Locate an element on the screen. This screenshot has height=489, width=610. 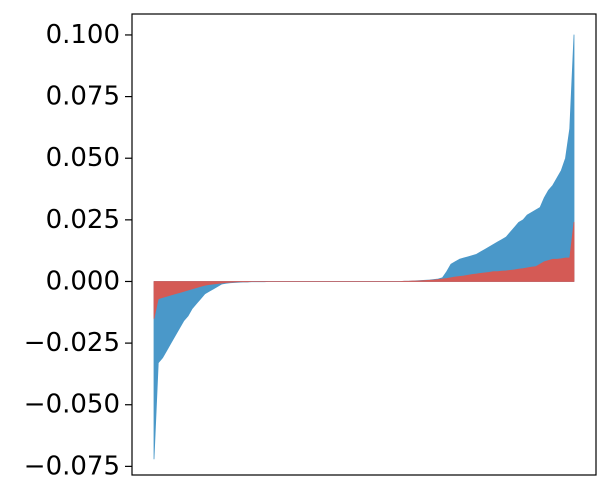
y-tick-label: 0.100 is located at coordinates (83, 35).